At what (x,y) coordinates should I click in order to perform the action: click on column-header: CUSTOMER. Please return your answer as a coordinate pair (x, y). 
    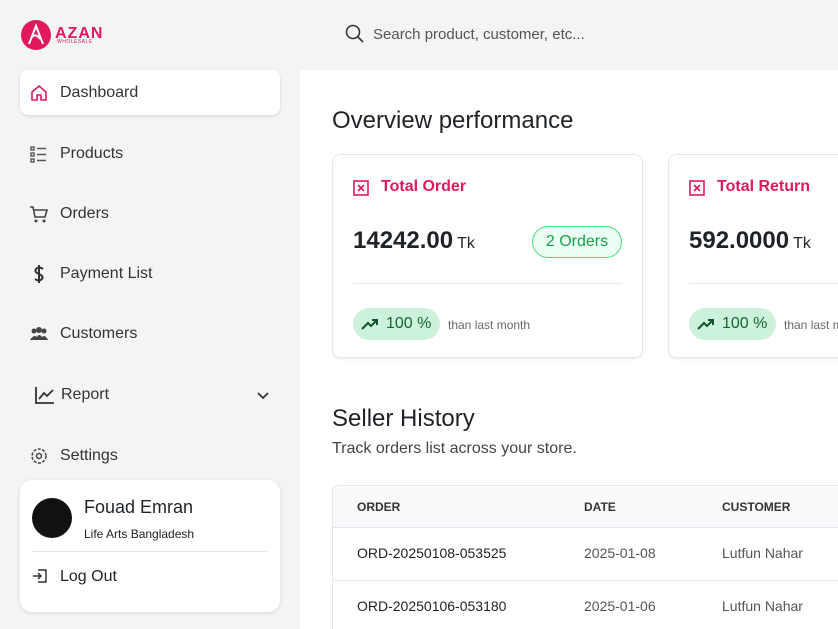
    Looking at the image, I should click on (756, 507).